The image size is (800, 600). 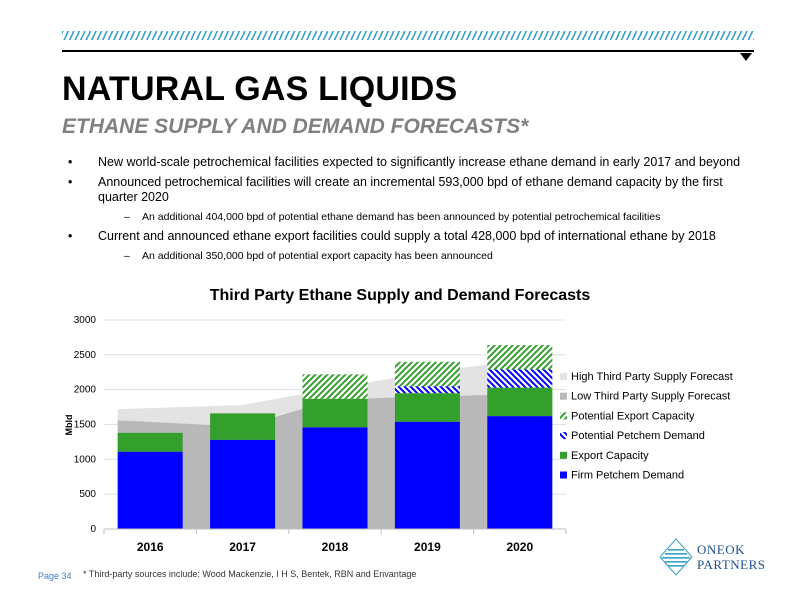 I want to click on legend-label: Firm Petchem Demand, so click(x=627, y=476).